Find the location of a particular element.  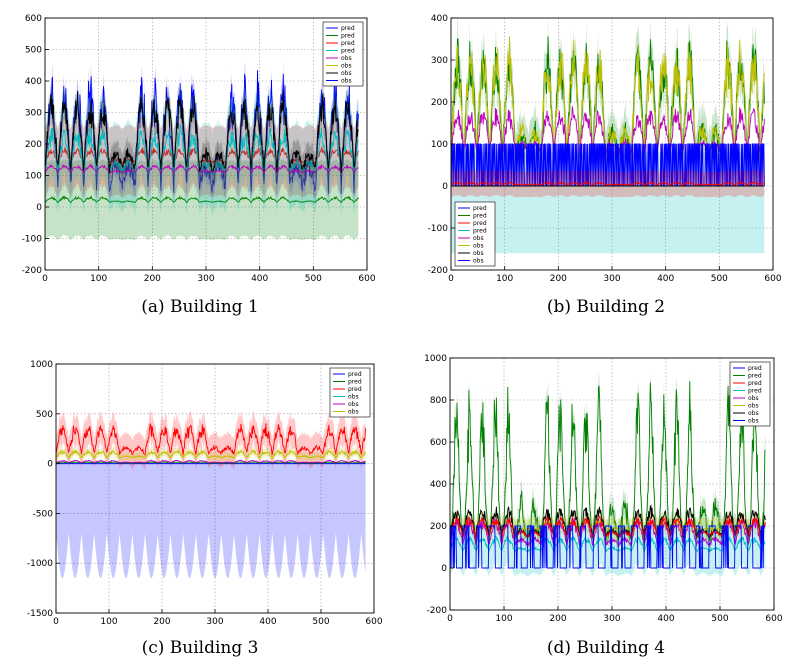

chart-2-legend-label-0: pred is located at coordinates (480, 208).